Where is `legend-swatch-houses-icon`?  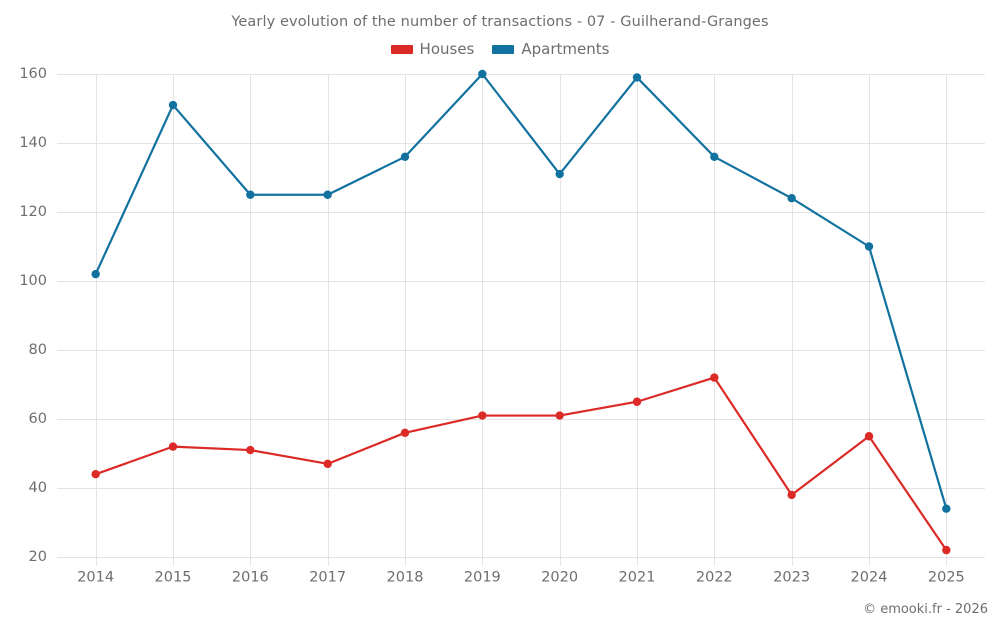 legend-swatch-houses-icon is located at coordinates (401, 49).